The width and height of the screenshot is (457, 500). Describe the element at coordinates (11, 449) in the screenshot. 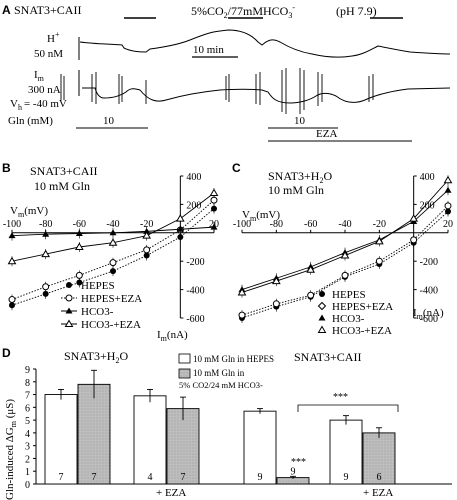

I see `panel-d-ylabel: Gln-induced ΔGm (μS)` at that location.